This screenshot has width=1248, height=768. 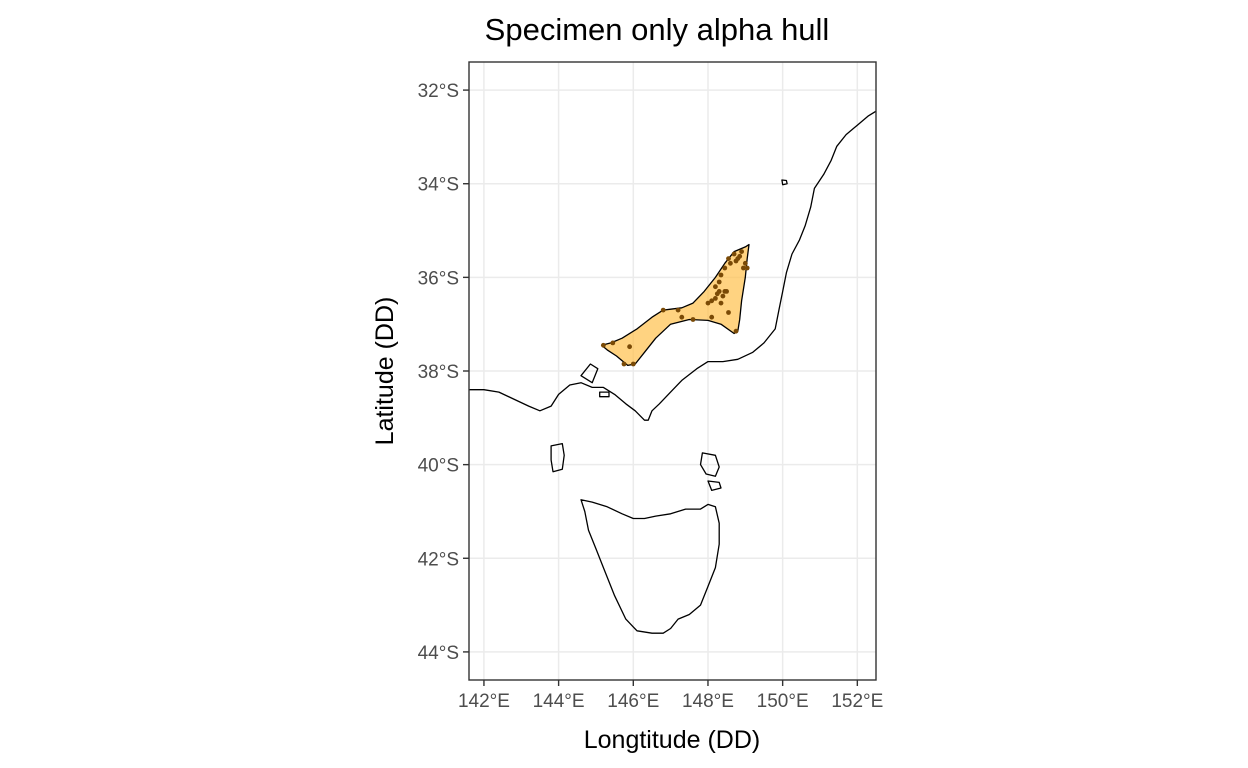 I want to click on y-tick-label: 44°S, so click(x=438, y=653).